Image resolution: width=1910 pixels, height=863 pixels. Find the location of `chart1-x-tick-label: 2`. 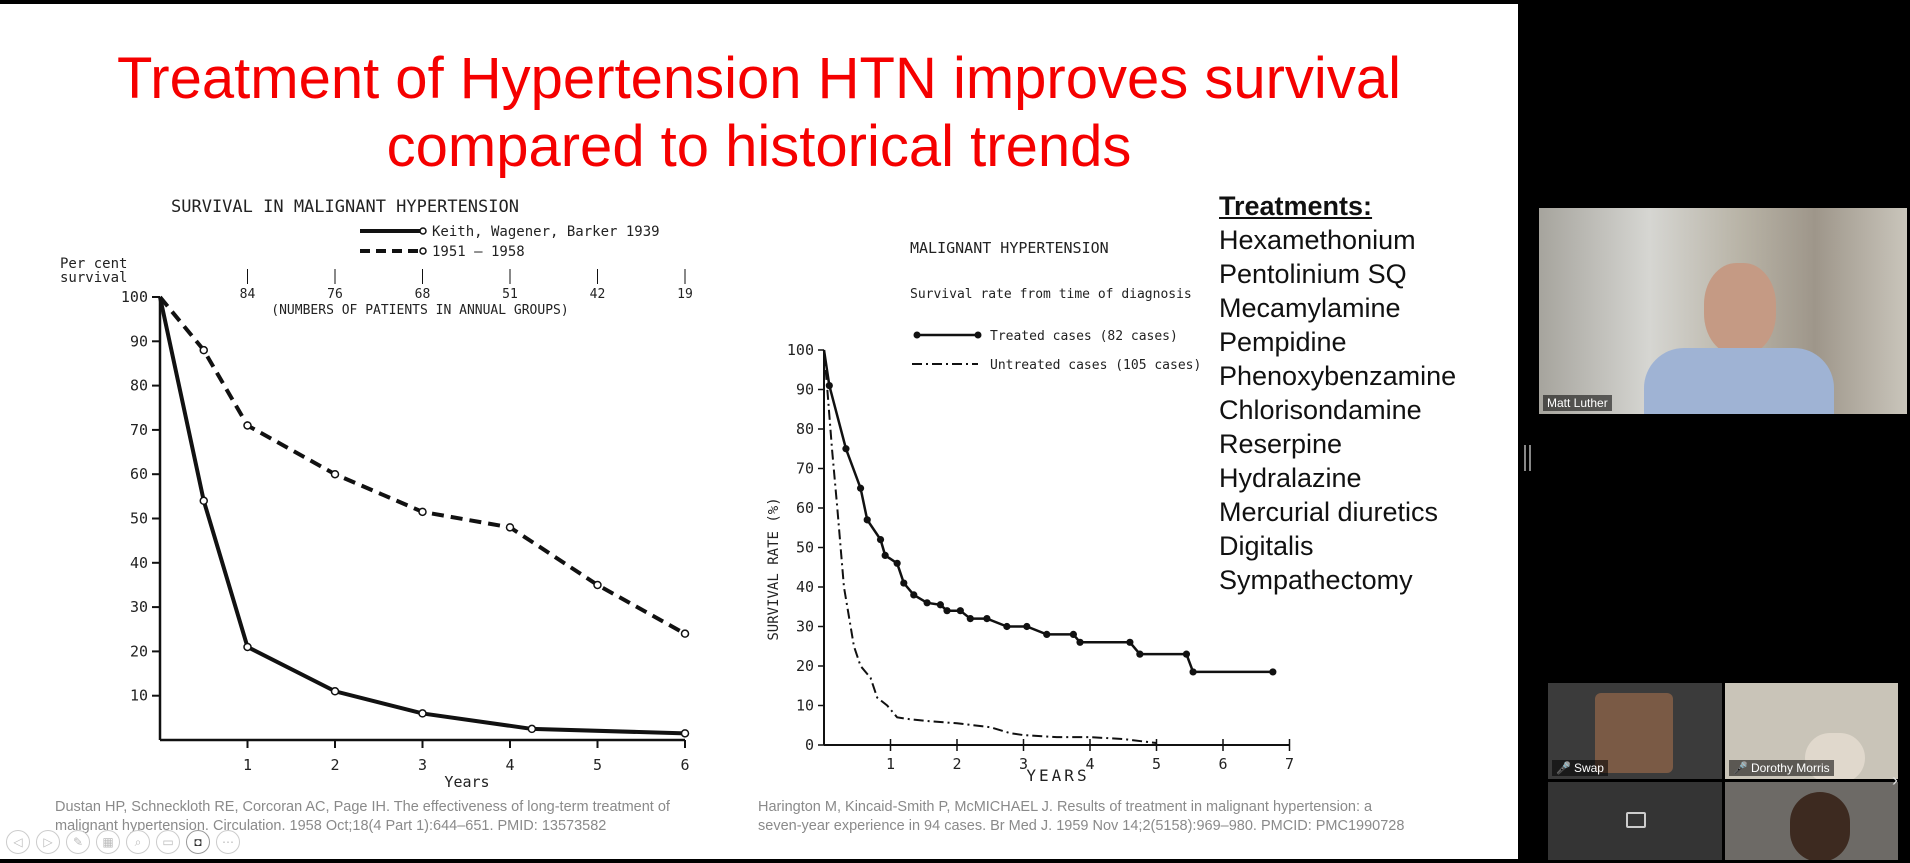

chart1-x-tick-label: 2 is located at coordinates (334, 765).